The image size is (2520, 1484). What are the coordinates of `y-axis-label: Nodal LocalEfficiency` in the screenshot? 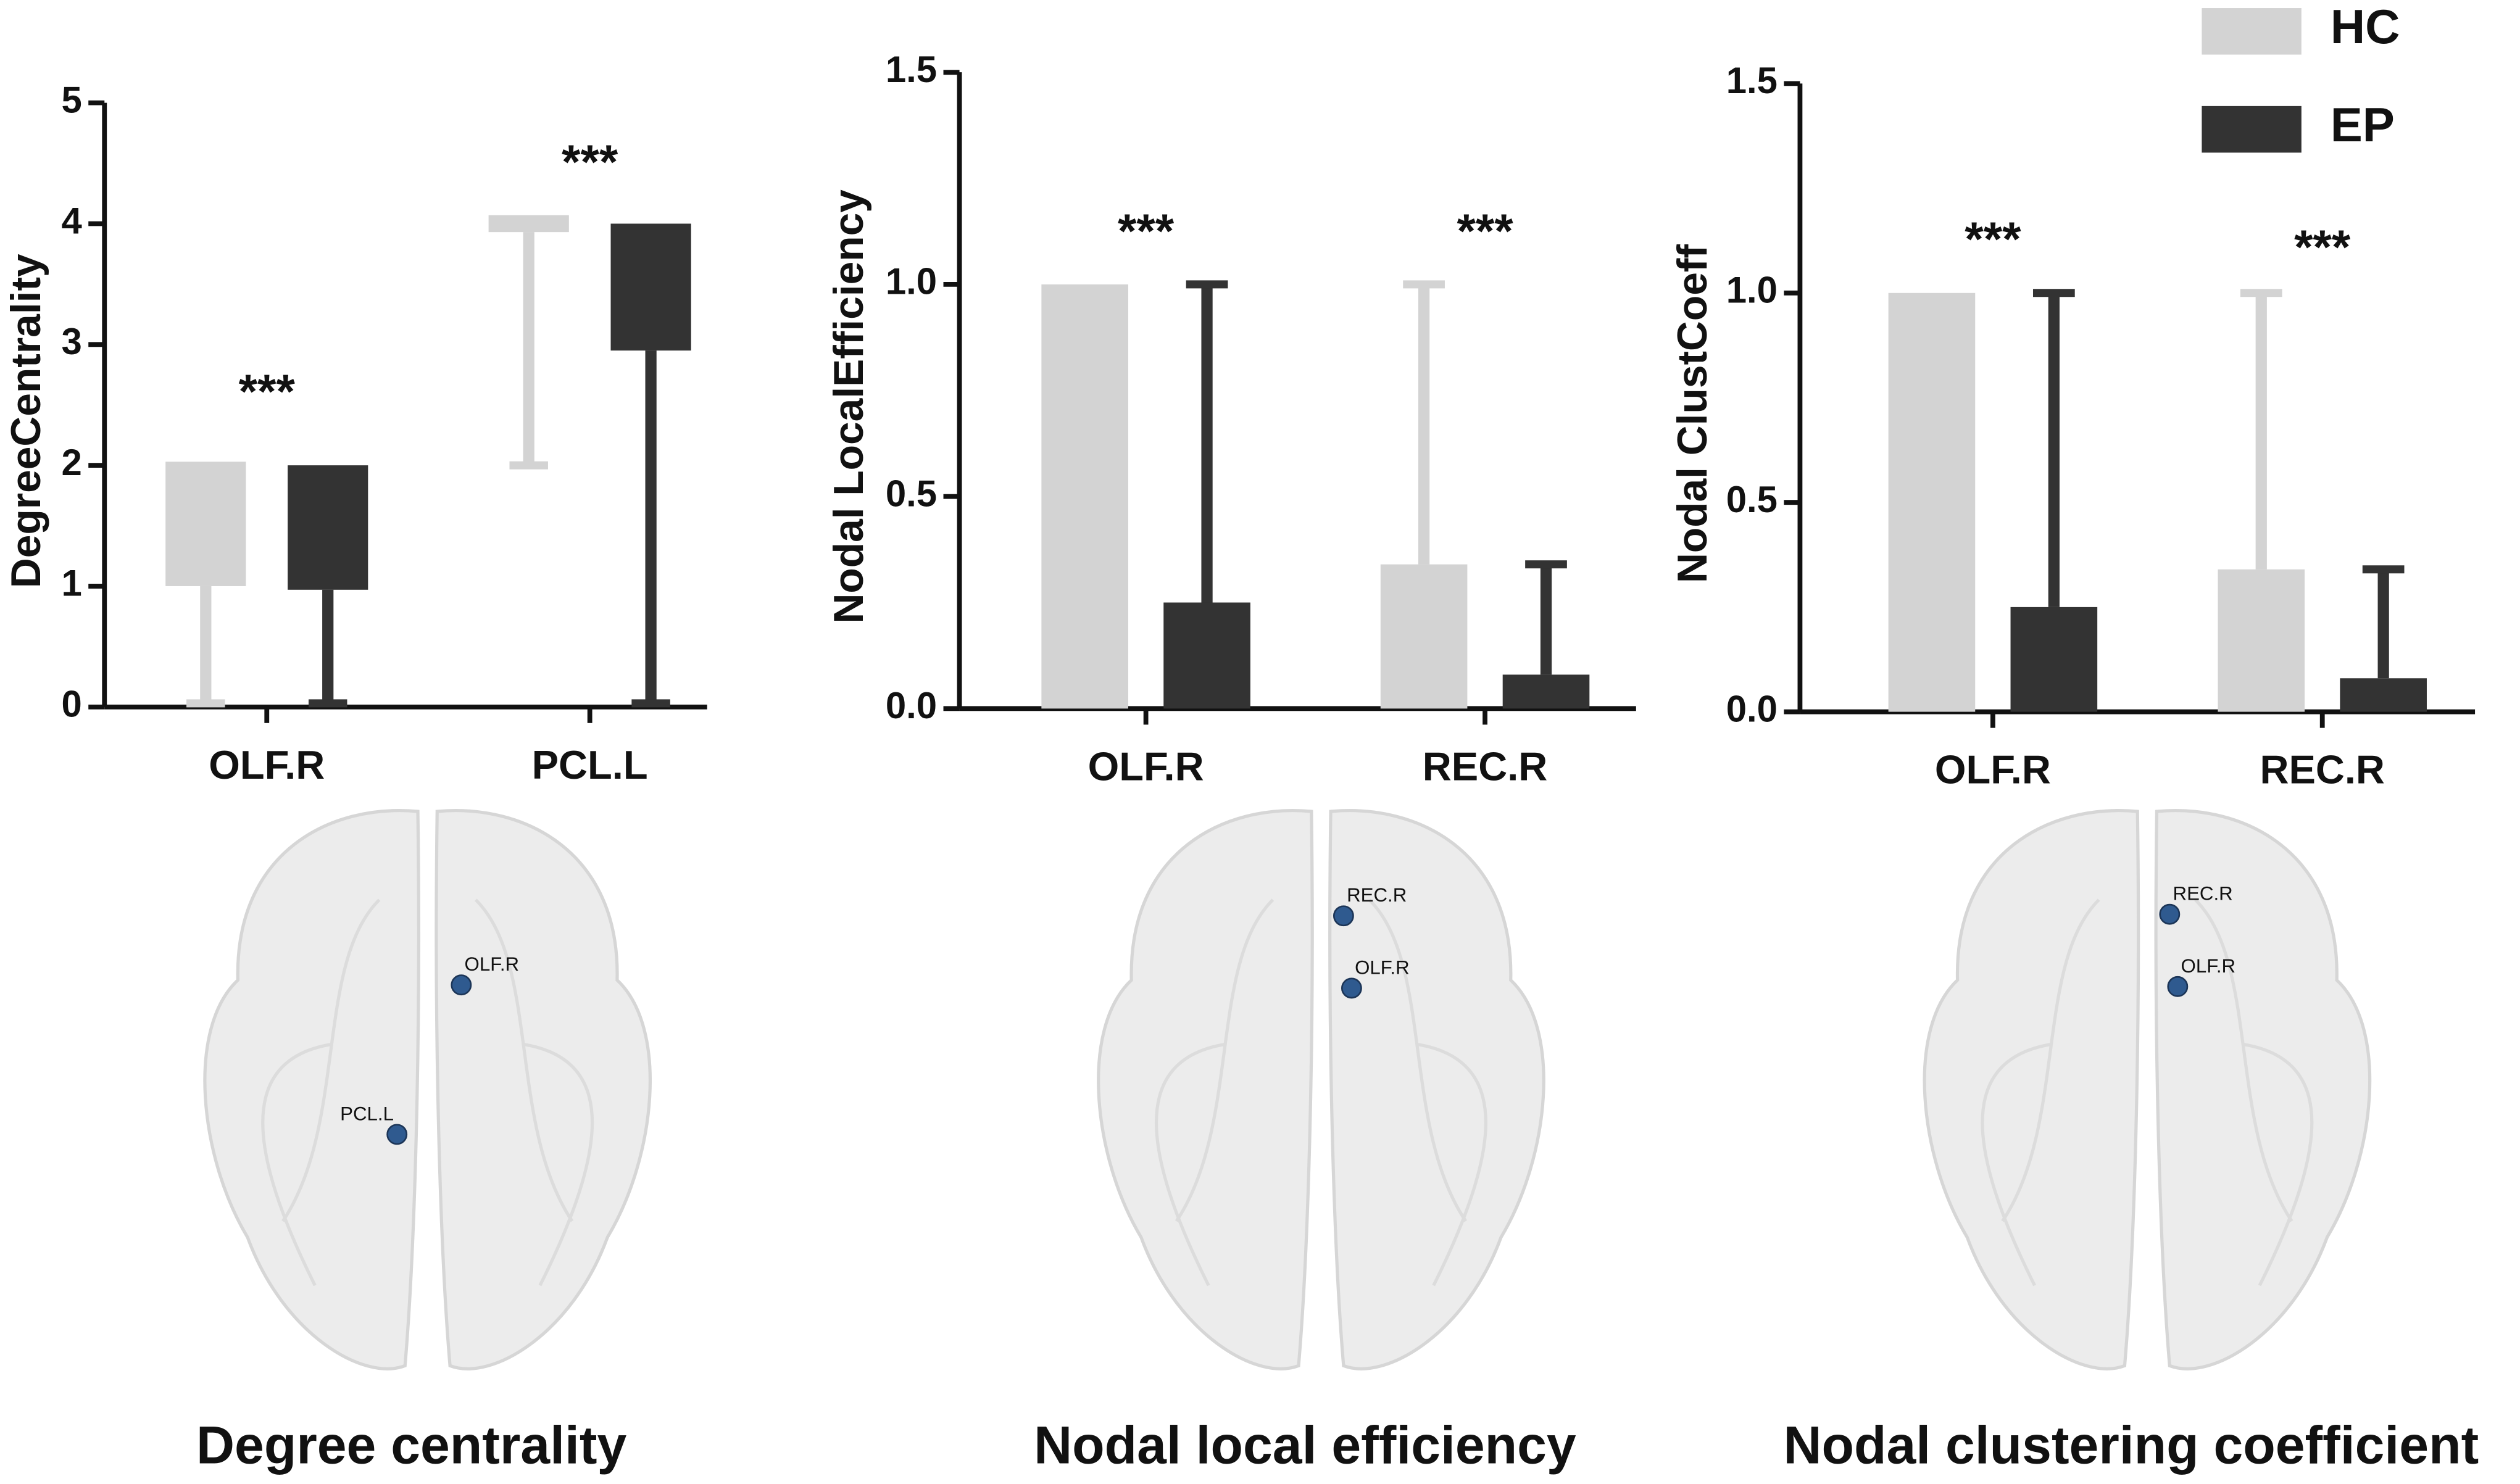 It's located at (849, 406).